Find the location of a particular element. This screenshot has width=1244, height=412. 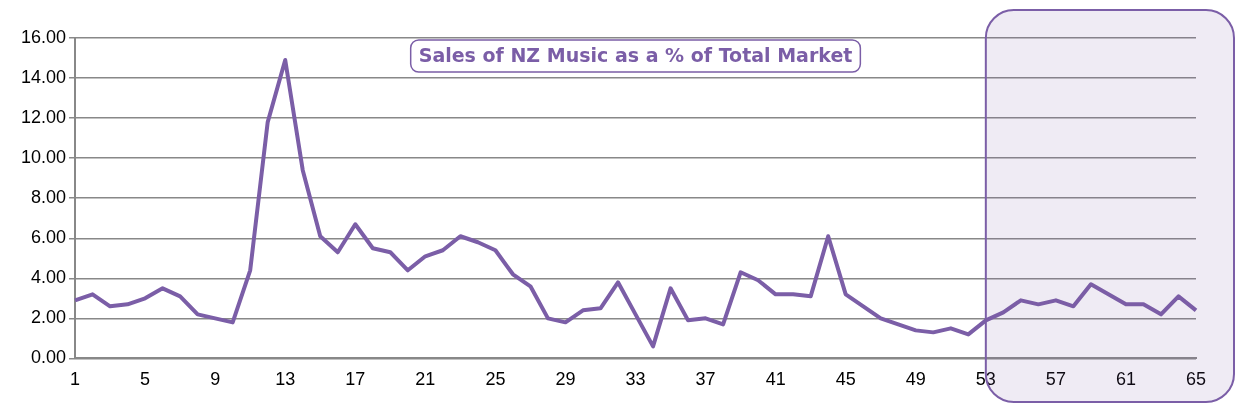

x-tick-label: 29 is located at coordinates (565, 379).